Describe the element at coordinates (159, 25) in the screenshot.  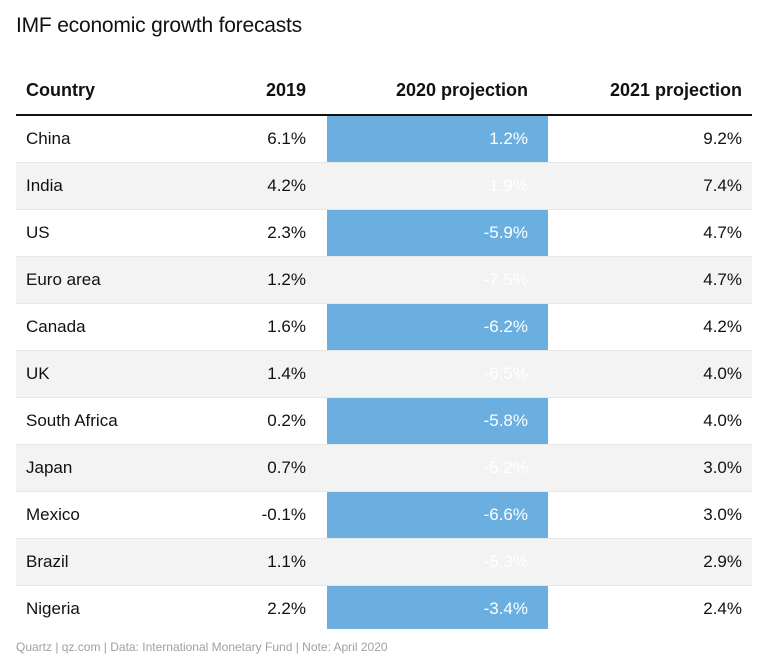
I see `chart-title: IMF economic growth forecasts` at that location.